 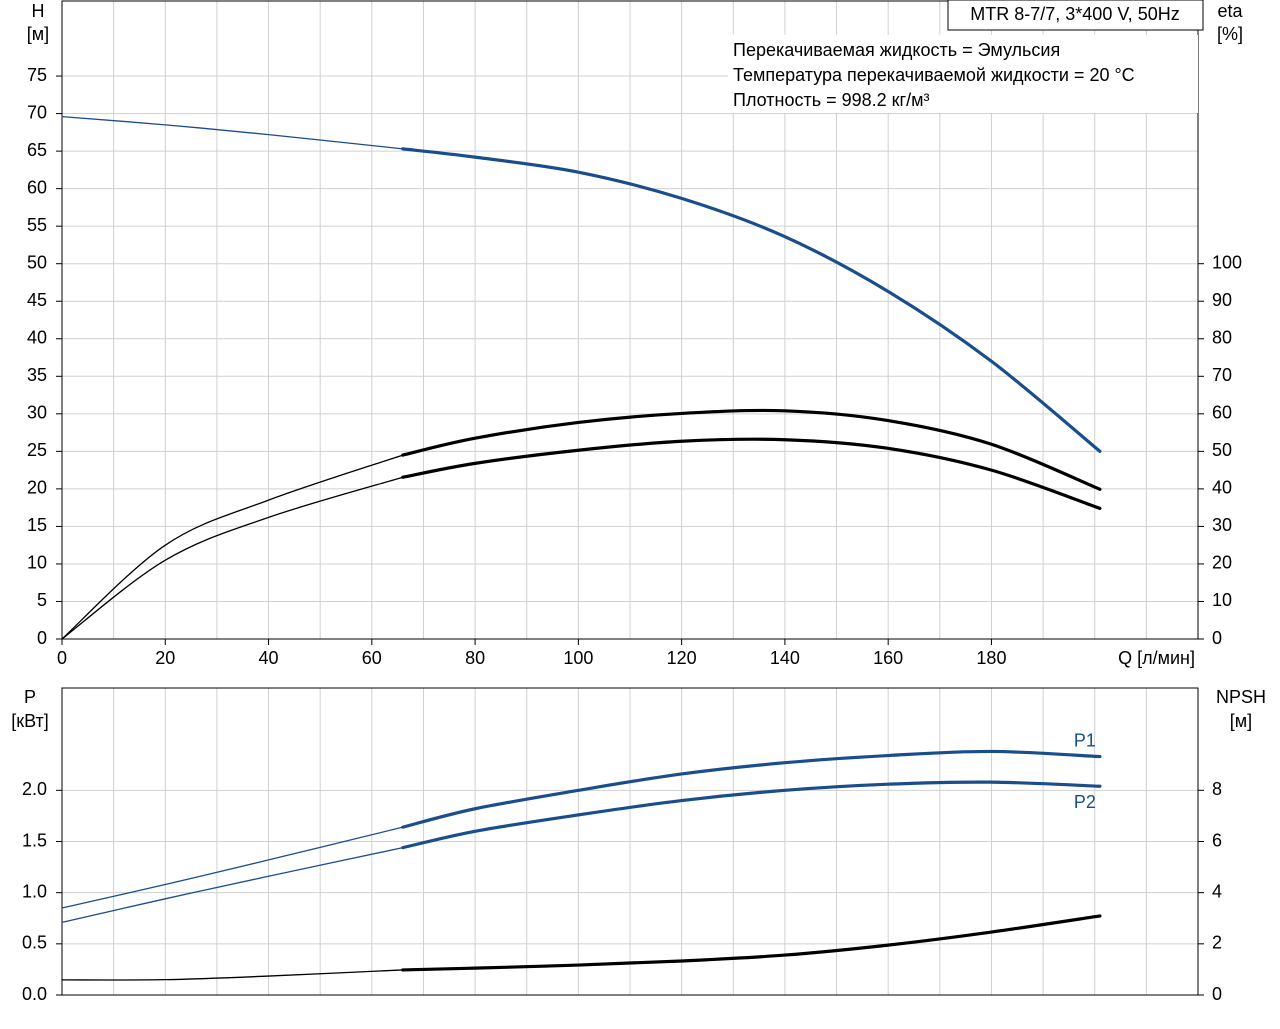 I want to click on x-tick-label: 120, so click(x=682, y=658).